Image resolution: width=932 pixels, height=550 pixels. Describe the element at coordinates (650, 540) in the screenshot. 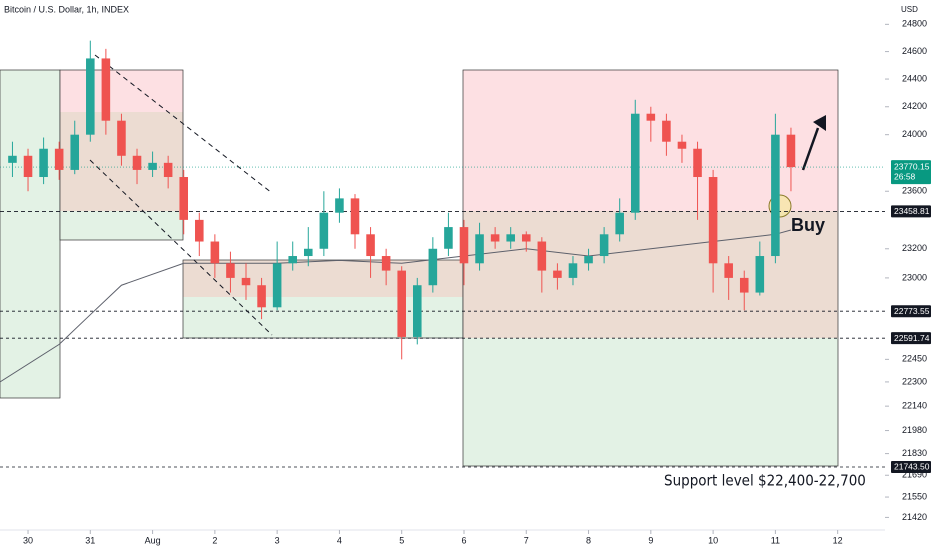

I see `x-tick-label: 9` at that location.